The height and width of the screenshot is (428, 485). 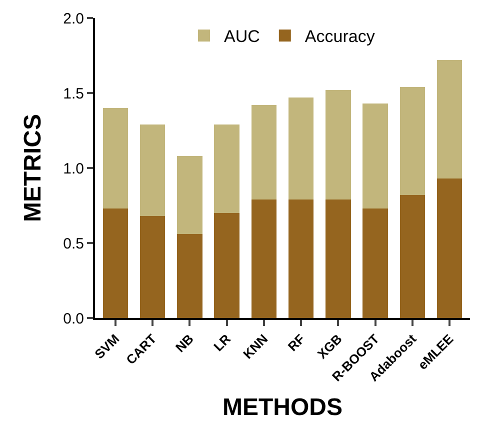 What do you see at coordinates (296, 342) in the screenshot?
I see `x-tick-label: RF` at bounding box center [296, 342].